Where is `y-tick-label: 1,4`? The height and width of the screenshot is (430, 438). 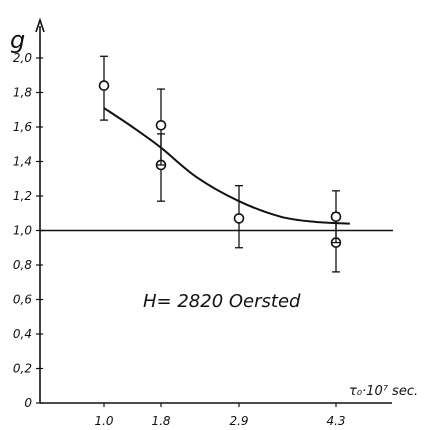 y-tick-label: 1,4 is located at coordinates (22, 162).